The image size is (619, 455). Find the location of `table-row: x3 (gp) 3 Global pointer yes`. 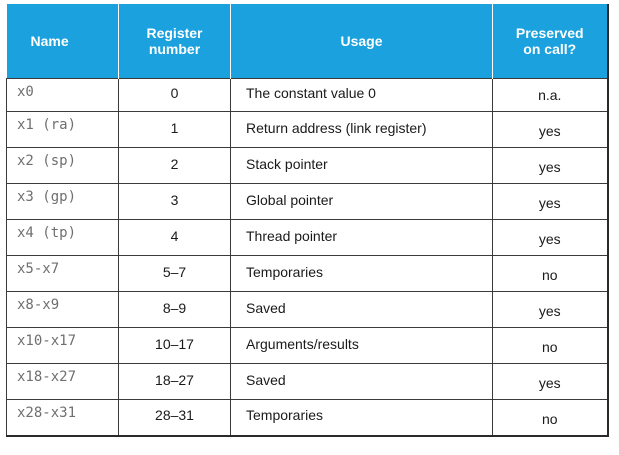

table-row: x3 (gp) 3 Global pointer yes is located at coordinates (307, 201).